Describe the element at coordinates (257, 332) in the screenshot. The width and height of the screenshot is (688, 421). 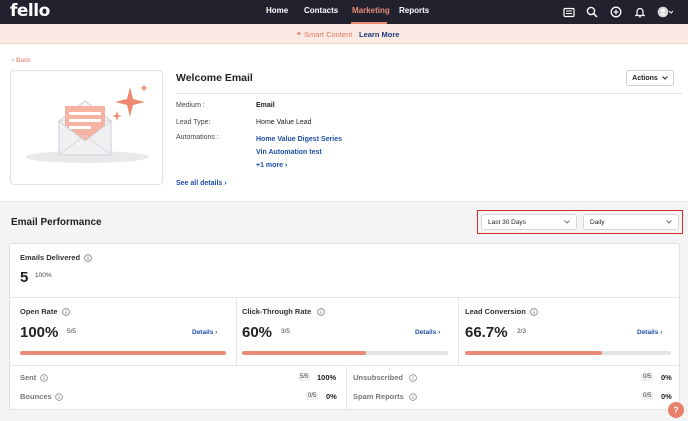
I see `metric-value: 60%` at that location.